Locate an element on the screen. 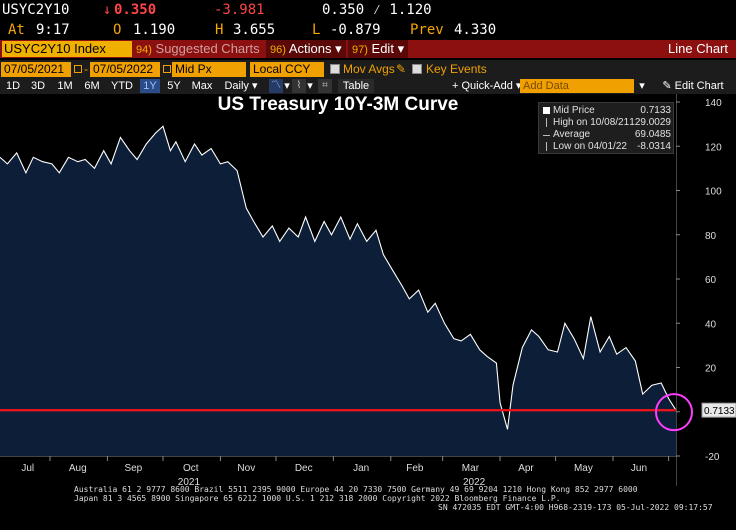  legend-high-value: 129.0029 is located at coordinates (650, 122).